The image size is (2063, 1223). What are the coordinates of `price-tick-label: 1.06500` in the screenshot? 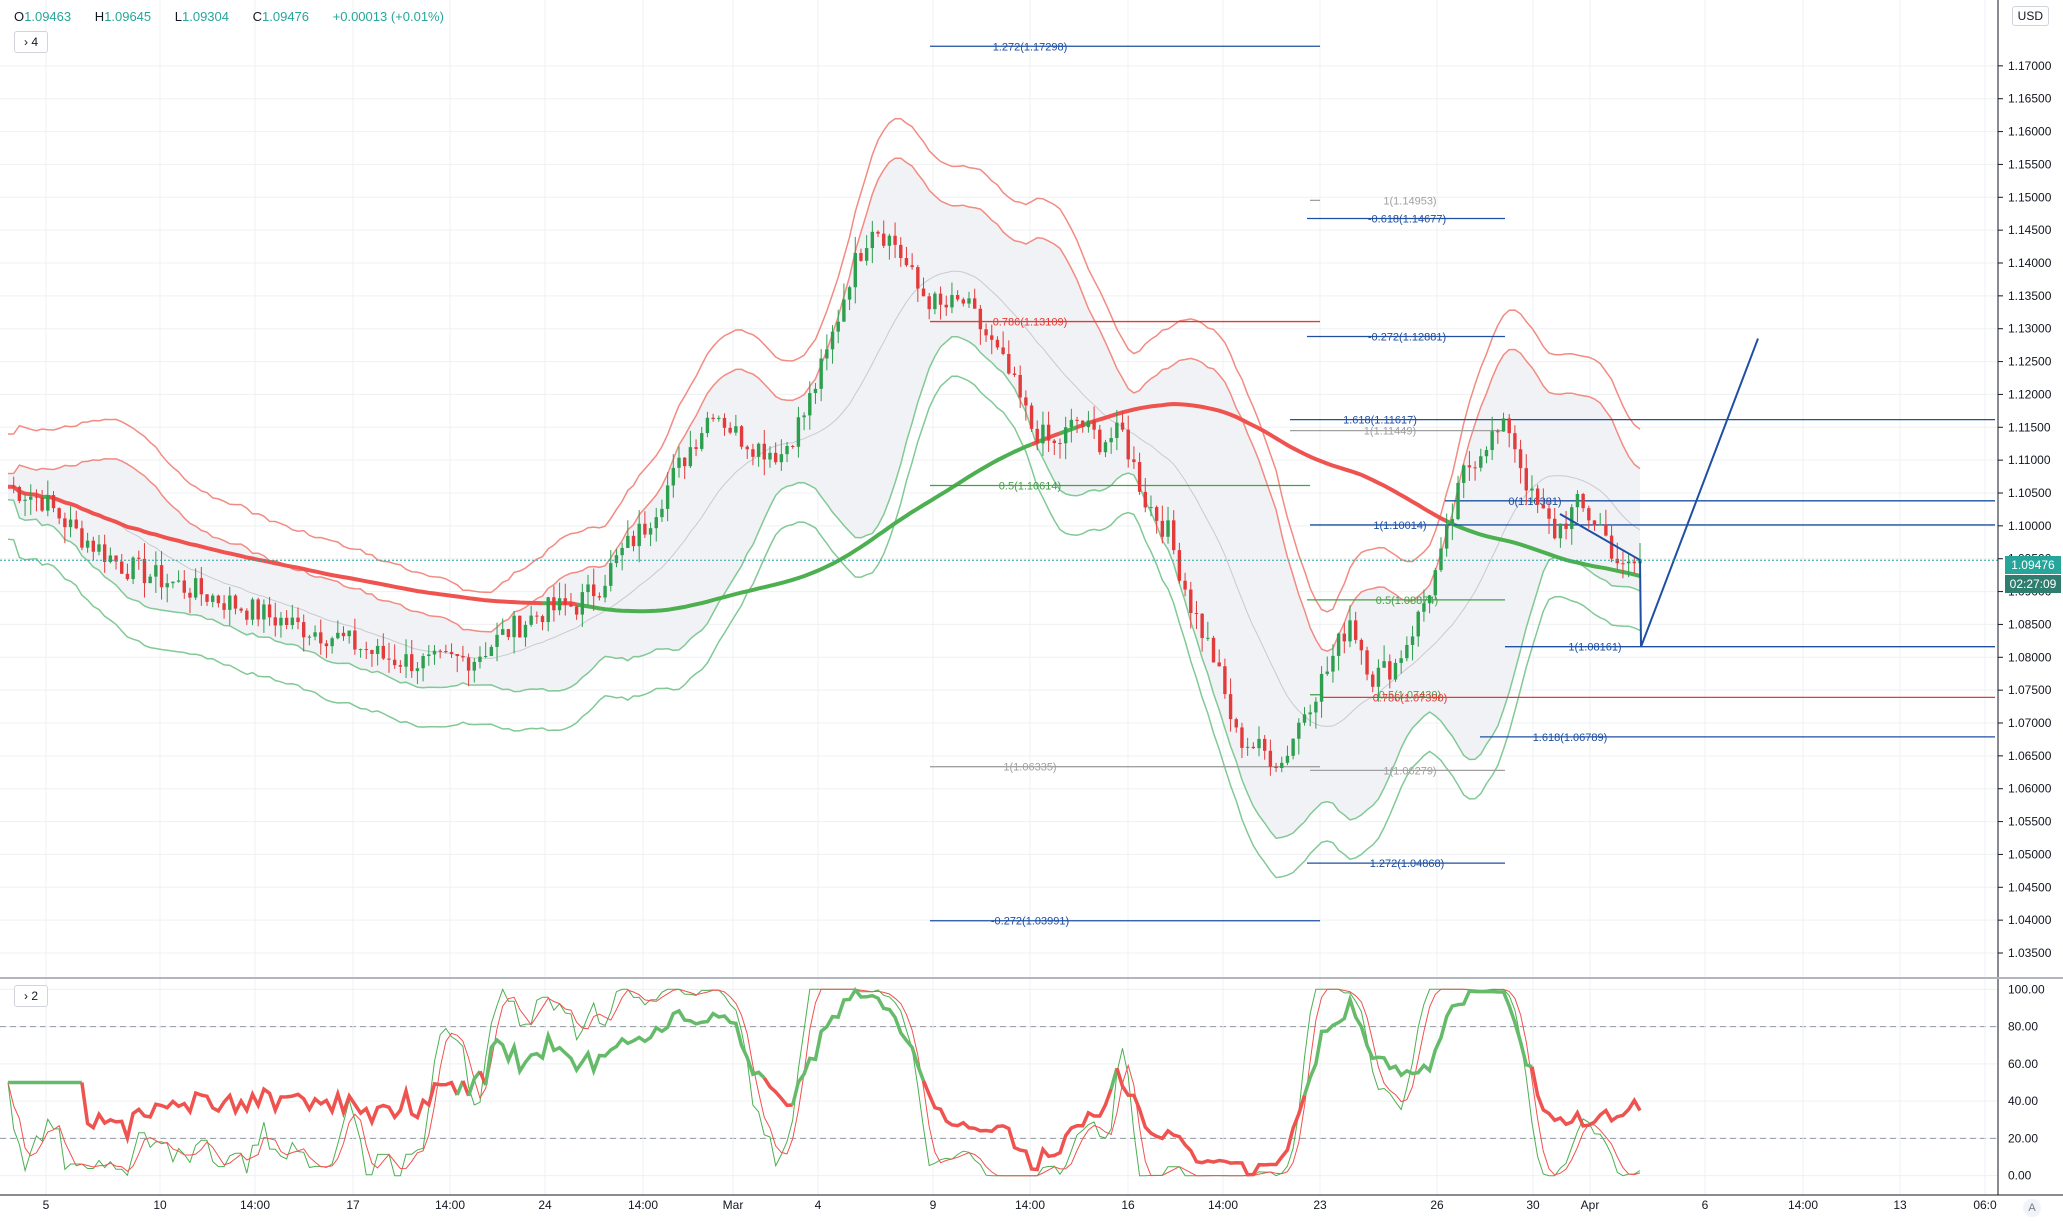 It's located at (2030, 756).